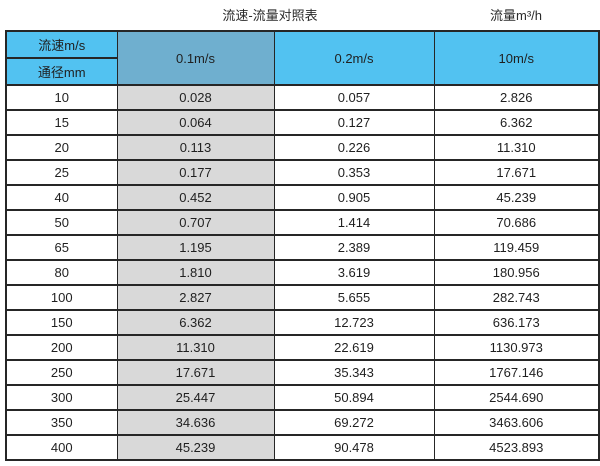  Describe the element at coordinates (516, 297) in the screenshot. I see `flow-10ms-cell: 282.743` at that location.